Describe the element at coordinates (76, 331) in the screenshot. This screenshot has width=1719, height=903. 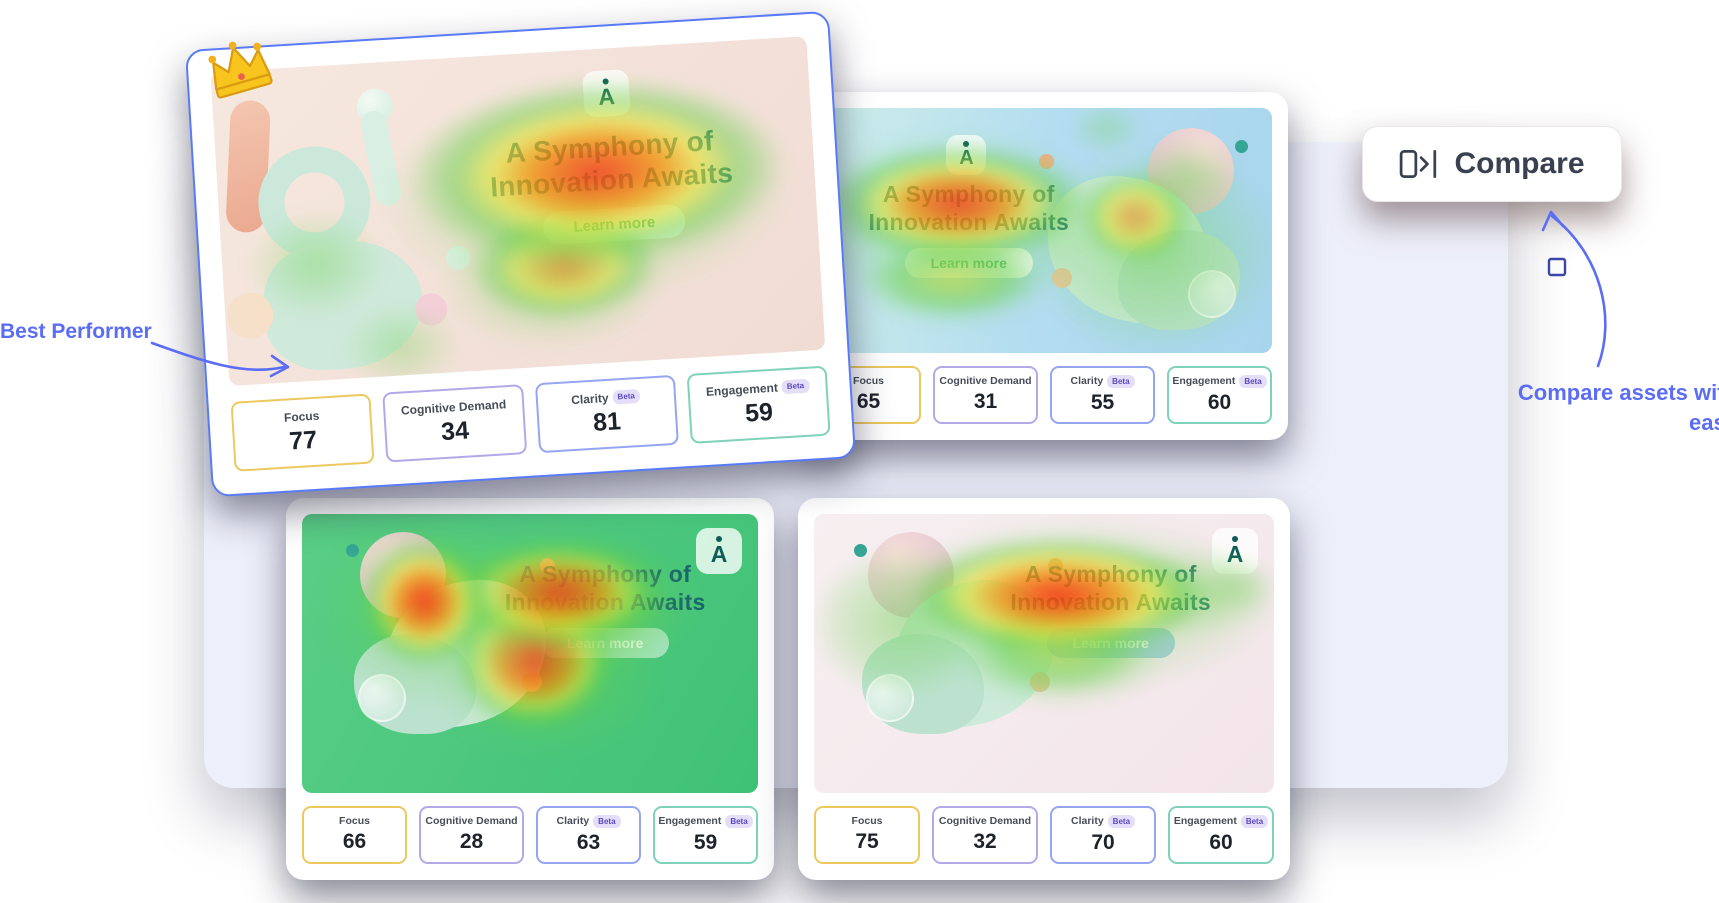
I see `best-performer-annotation: Best Performer` at that location.